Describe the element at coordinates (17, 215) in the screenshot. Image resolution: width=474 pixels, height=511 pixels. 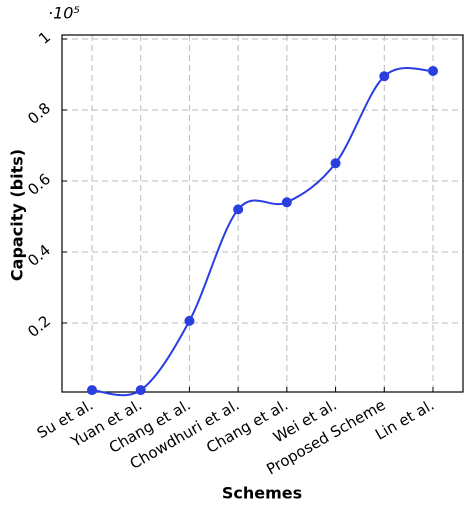
I see `y-axis-label: Capacity (bits)` at that location.